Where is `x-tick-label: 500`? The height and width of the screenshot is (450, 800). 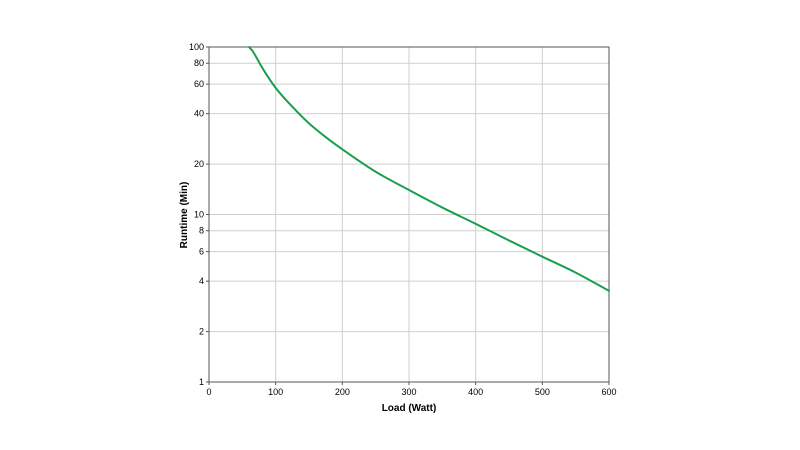 x-tick-label: 500 is located at coordinates (542, 392).